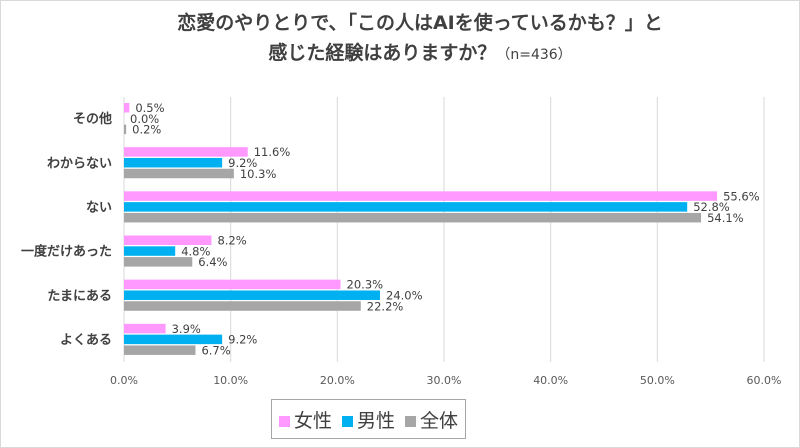 The height and width of the screenshot is (448, 800). What do you see at coordinates (382, 53) in the screenshot?
I see `title-line-2: 感じた経験はありますか？` at bounding box center [382, 53].